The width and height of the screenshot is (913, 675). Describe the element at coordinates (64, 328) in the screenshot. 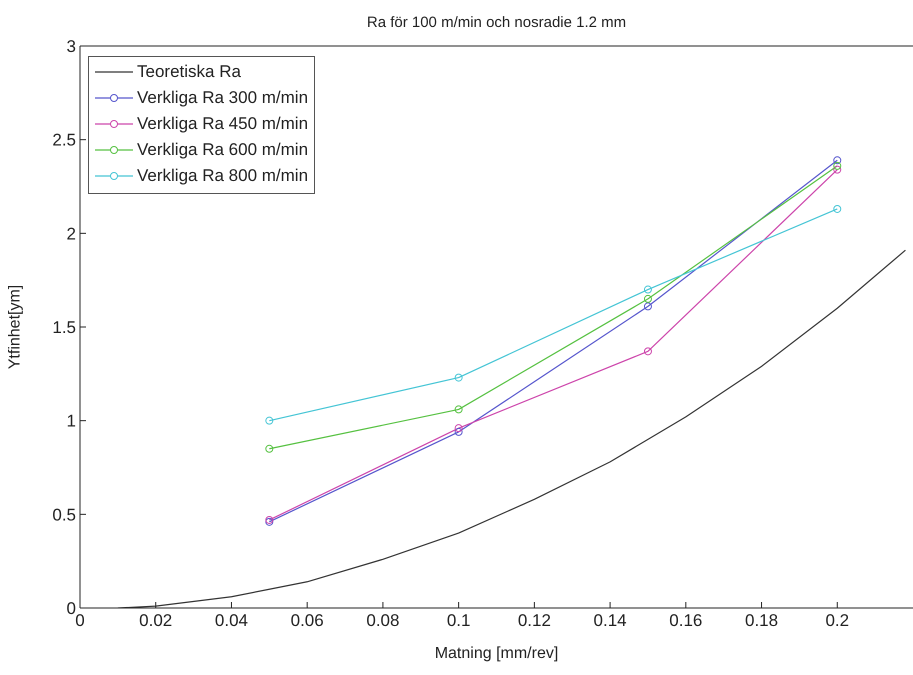

I see `y-tick-label: 1.5` at that location.